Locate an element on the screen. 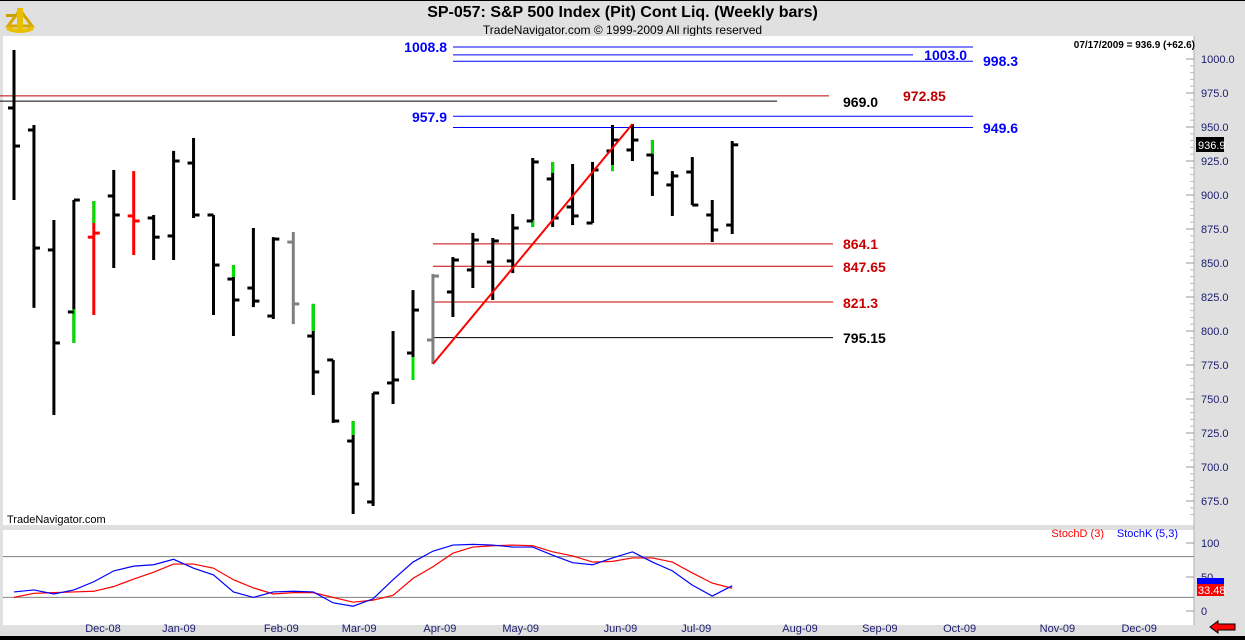  x-tick-label: Feb-09 is located at coordinates (281, 629).